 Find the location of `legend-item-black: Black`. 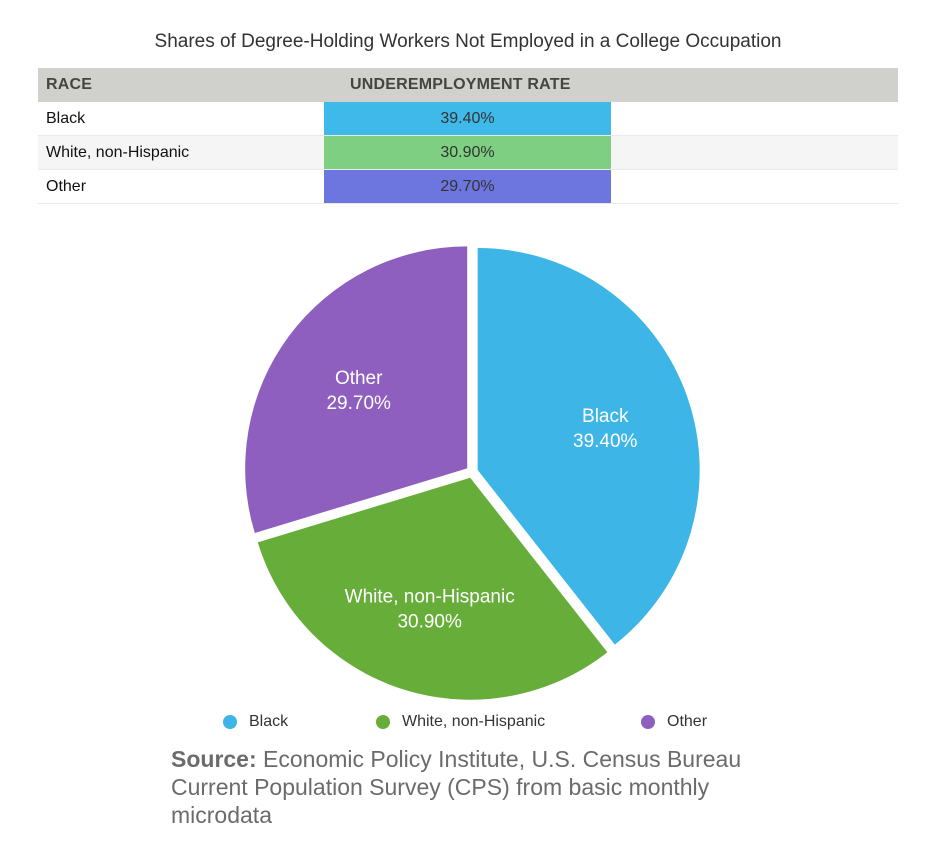

legend-item-black: Black is located at coordinates (255, 722).